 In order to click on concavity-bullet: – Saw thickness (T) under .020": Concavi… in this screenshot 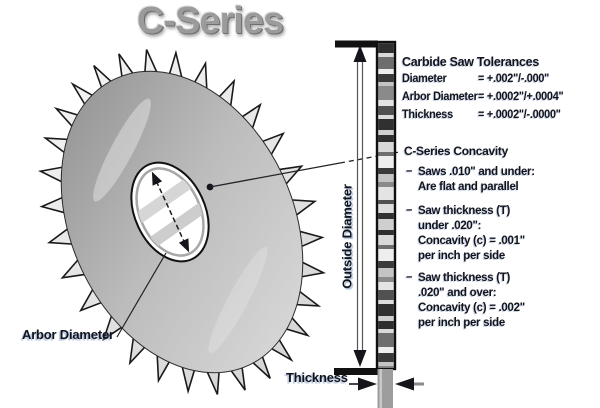, I will do `click(499, 234)`.